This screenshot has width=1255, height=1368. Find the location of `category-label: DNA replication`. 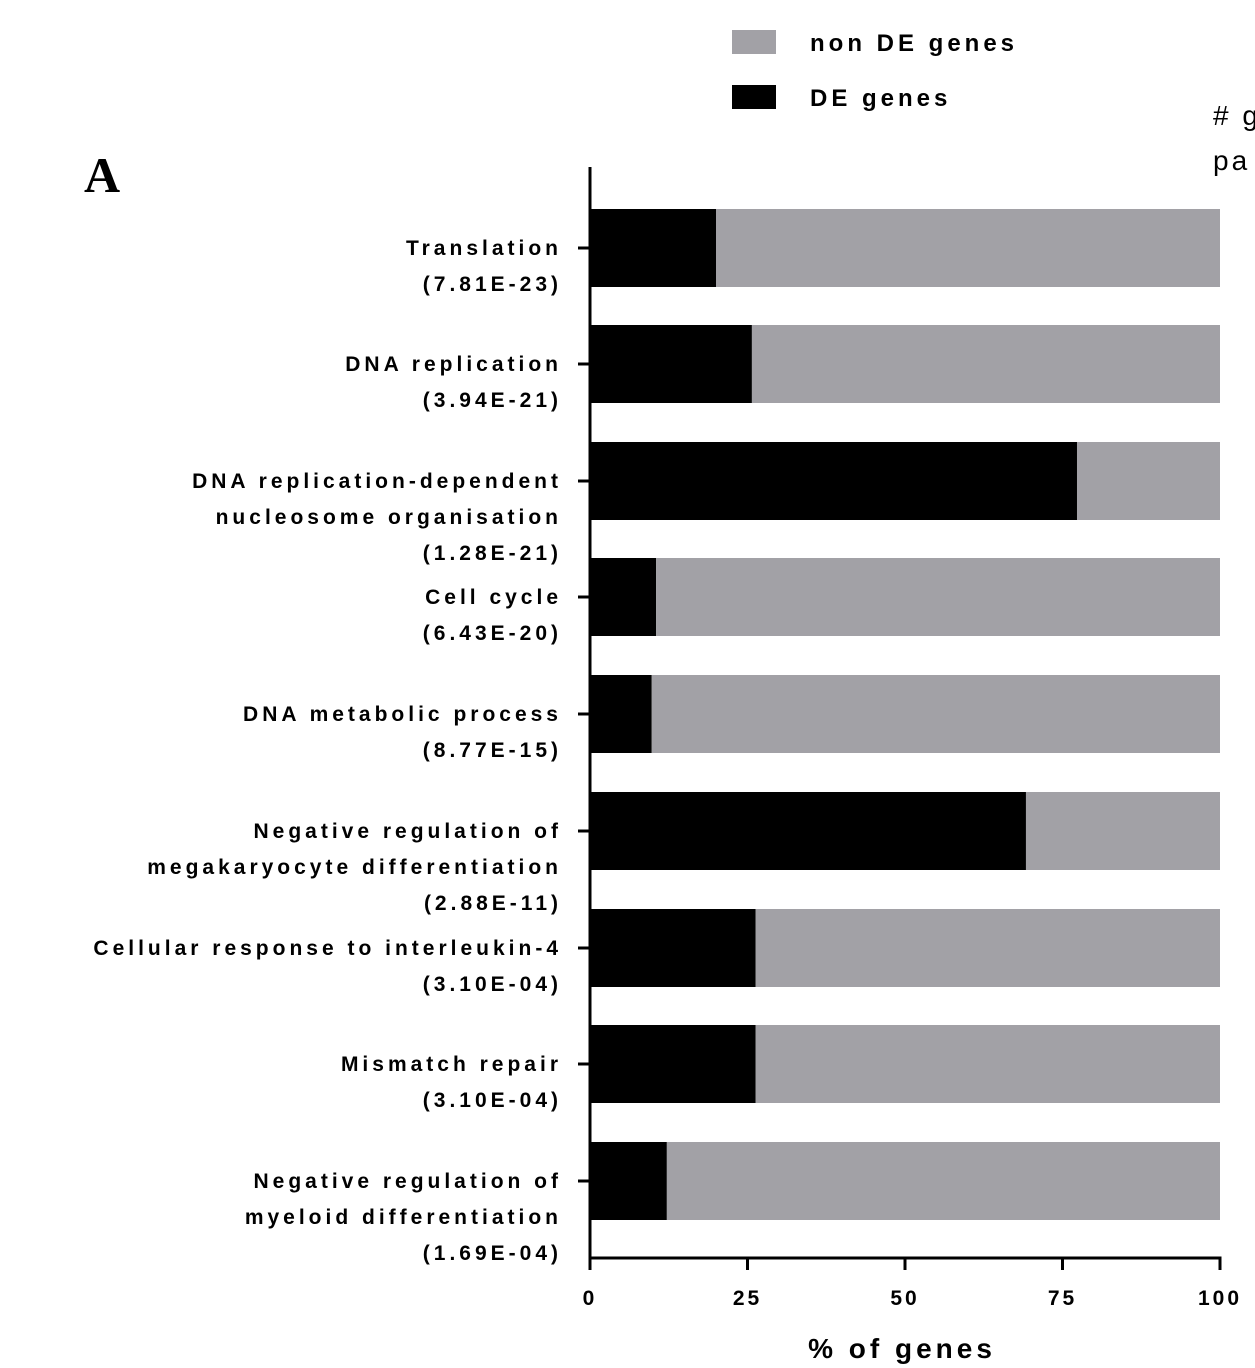

category-label: DNA replication is located at coordinates (453, 364).